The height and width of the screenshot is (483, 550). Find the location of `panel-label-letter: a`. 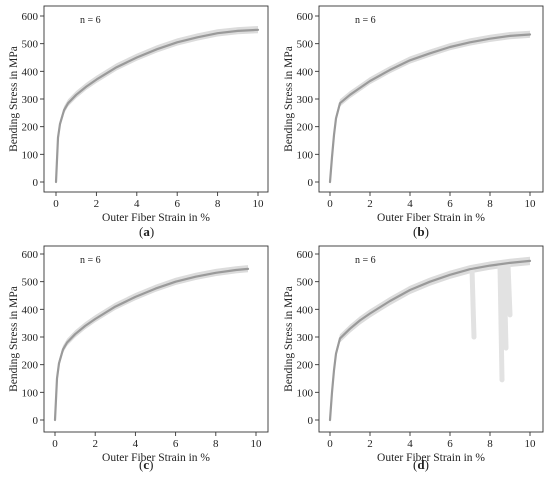

panel-label-letter: a is located at coordinates (146, 231).